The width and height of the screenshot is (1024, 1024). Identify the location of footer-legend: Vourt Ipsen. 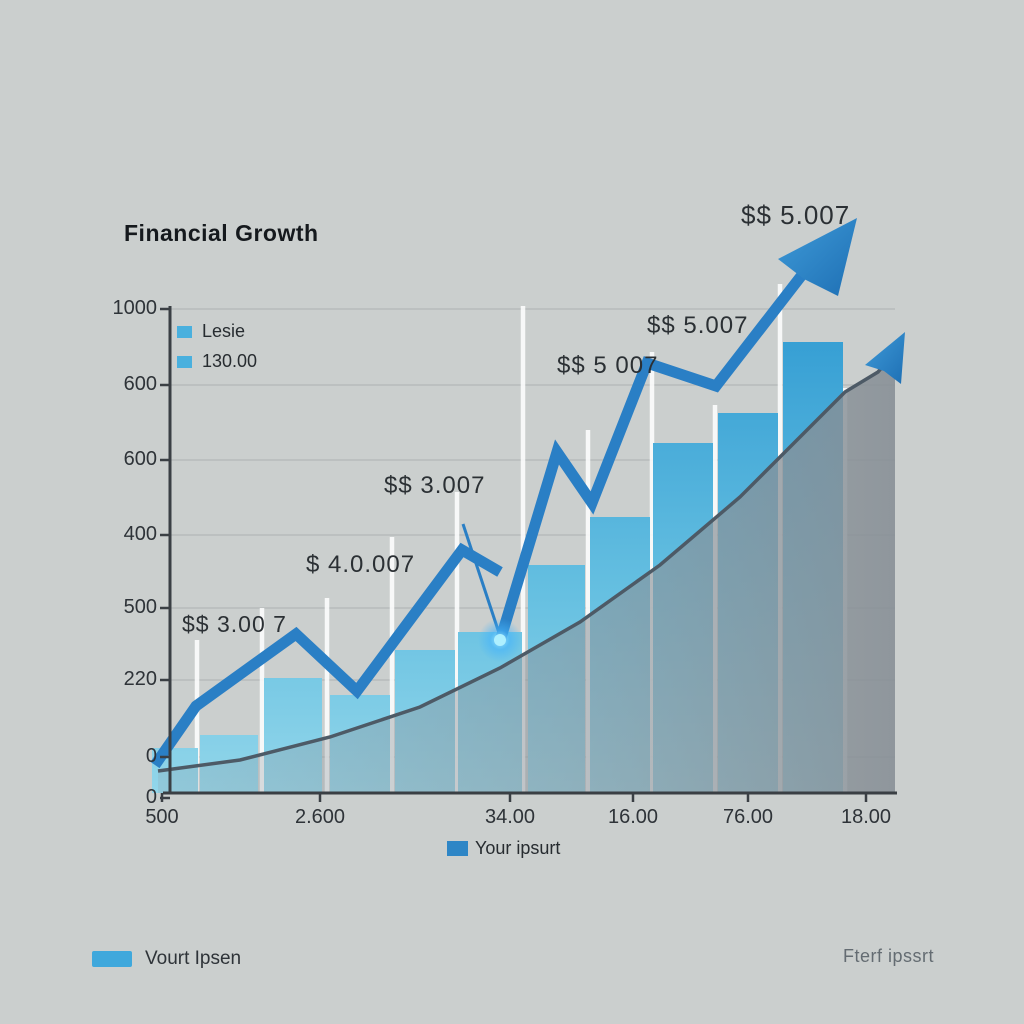
(166, 959).